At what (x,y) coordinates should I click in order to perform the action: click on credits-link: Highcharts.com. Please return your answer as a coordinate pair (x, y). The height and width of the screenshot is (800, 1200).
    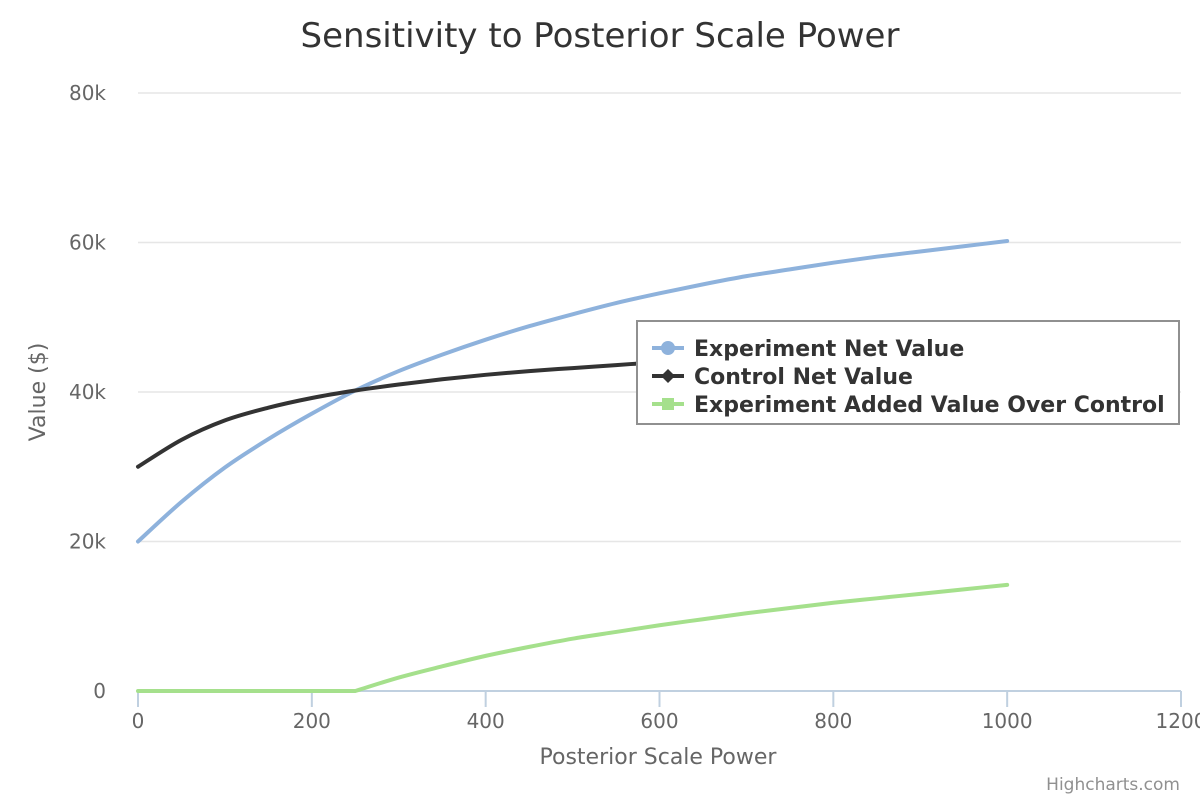
    Looking at the image, I should click on (1113, 785).